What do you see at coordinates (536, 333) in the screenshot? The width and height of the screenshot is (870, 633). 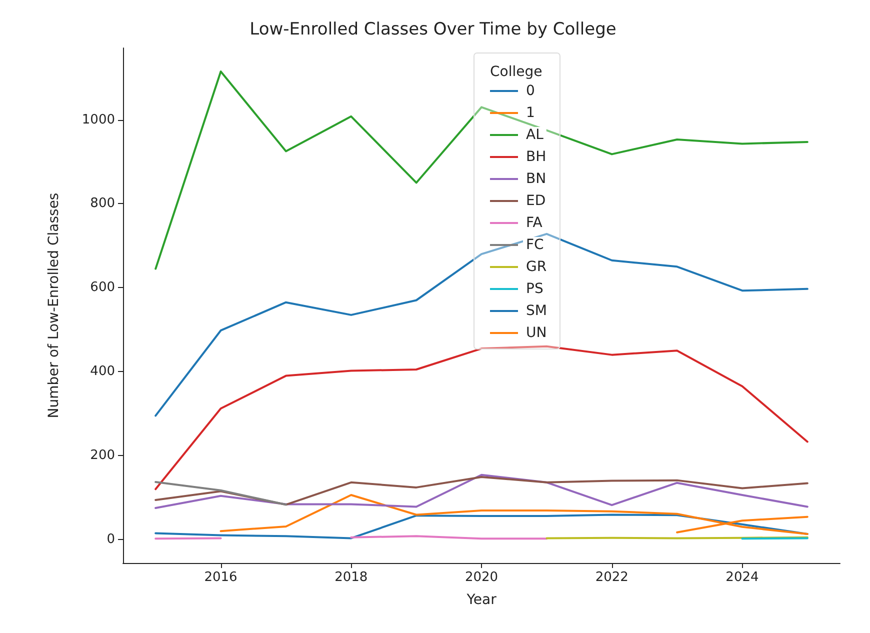 I see `legend-label: UN` at bounding box center [536, 333].